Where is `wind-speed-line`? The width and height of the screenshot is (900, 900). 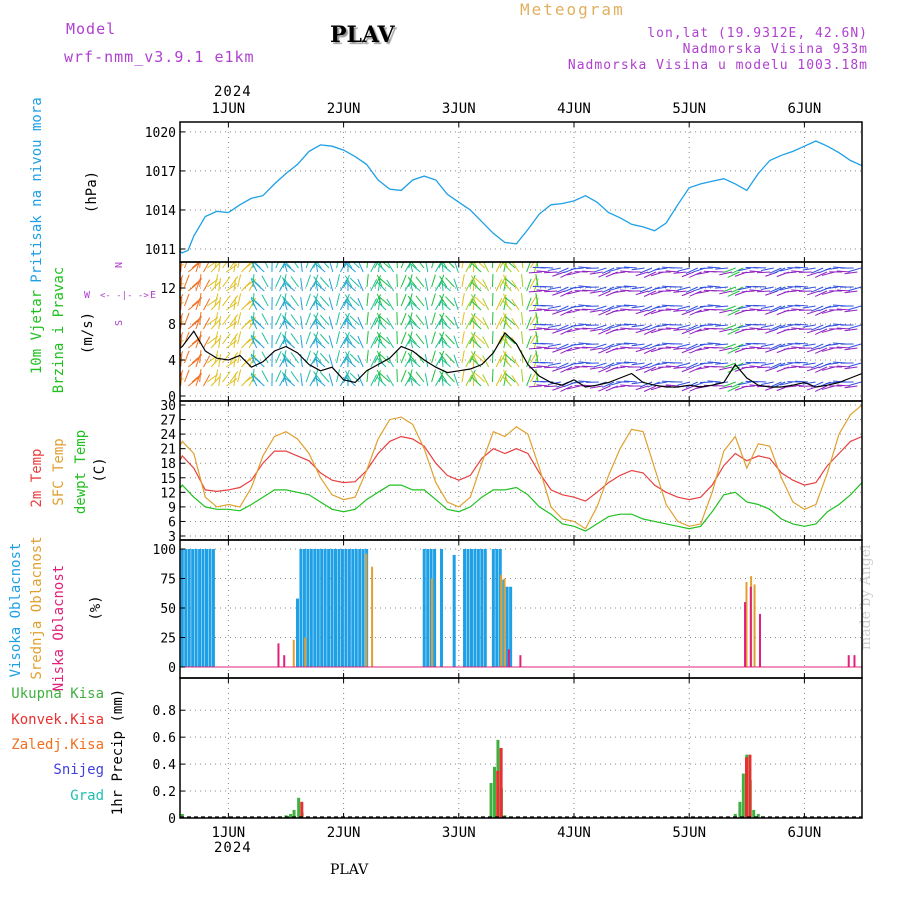 wind-speed-line is located at coordinates (521, 359).